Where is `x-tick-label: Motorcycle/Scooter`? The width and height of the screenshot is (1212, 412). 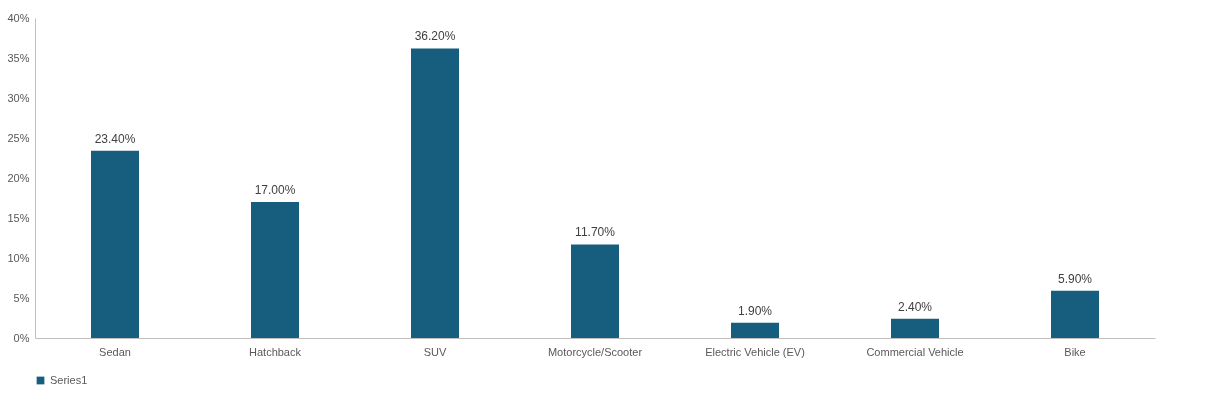
x-tick-label: Motorcycle/Scooter is located at coordinates (595, 351).